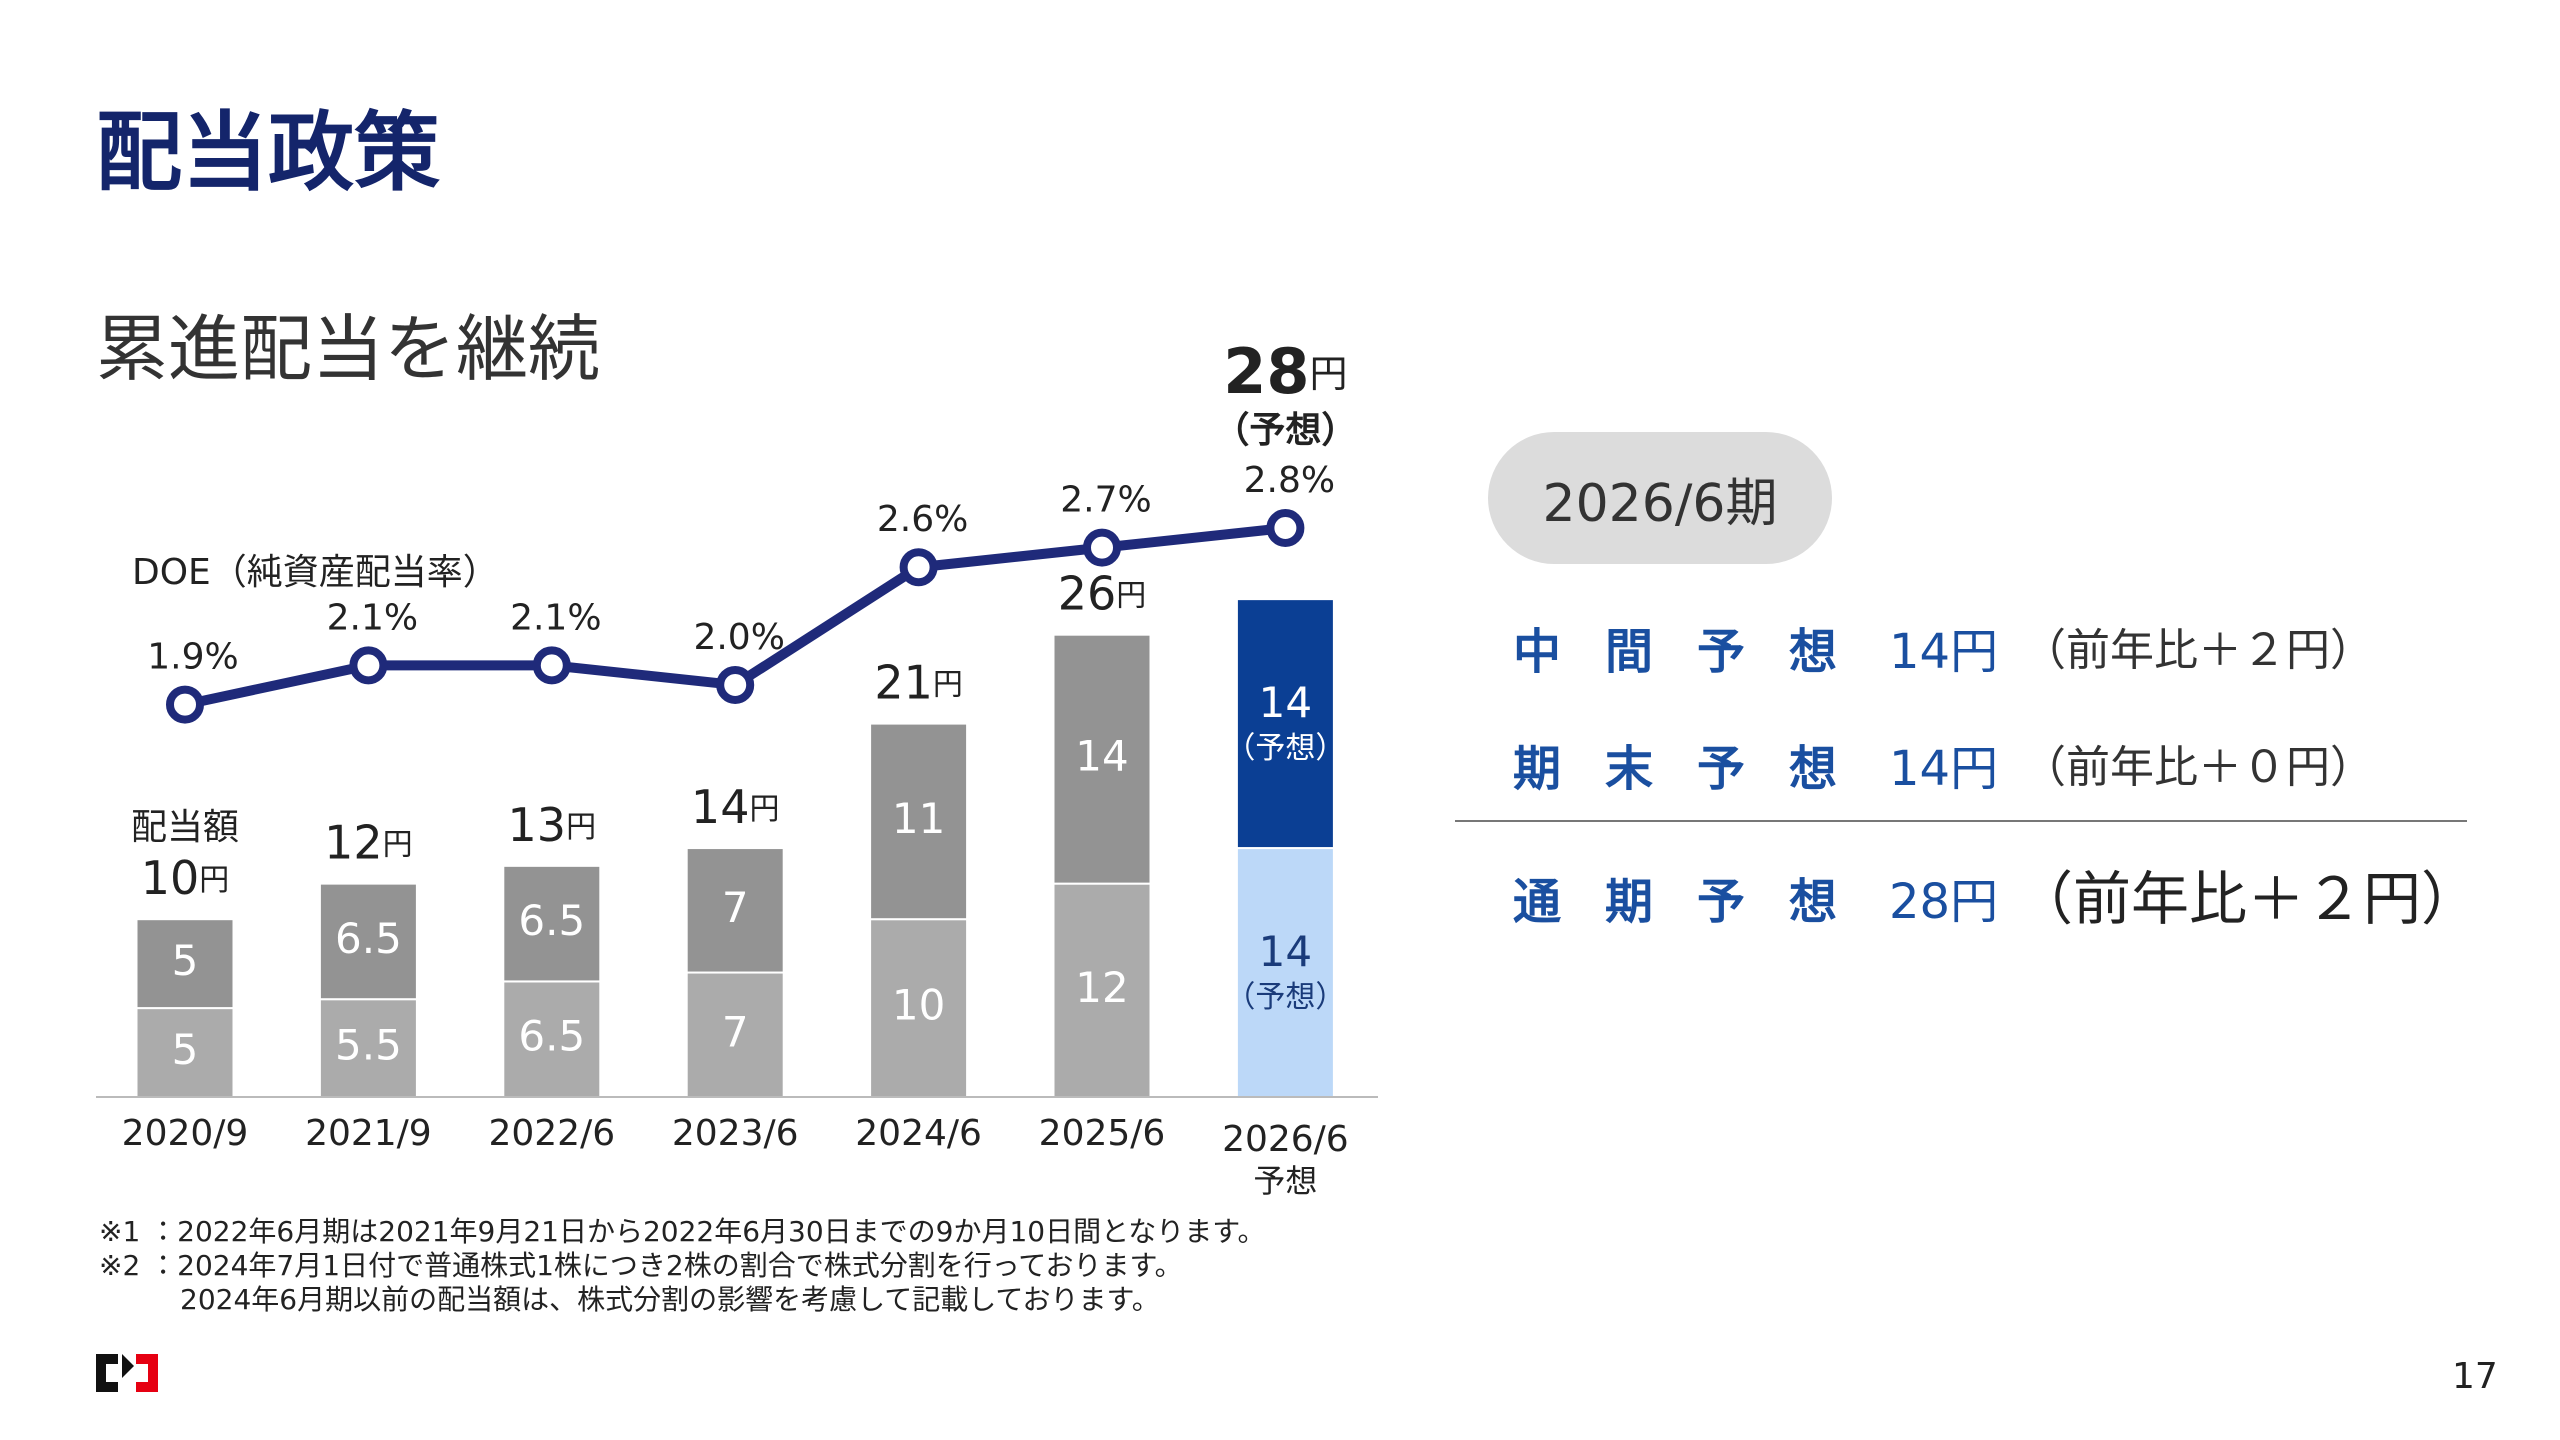 Image resolution: width=2560 pixels, height=1440 pixels. I want to click on row-value: 28円, so click(1944, 902).